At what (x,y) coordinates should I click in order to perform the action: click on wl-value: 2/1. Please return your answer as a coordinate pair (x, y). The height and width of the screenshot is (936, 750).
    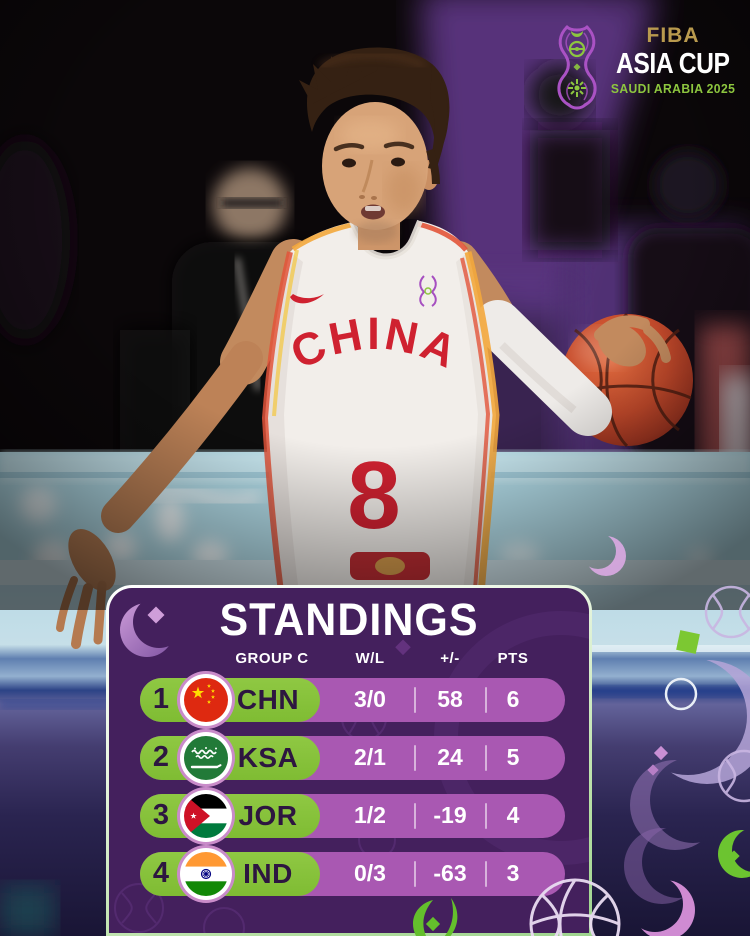
    Looking at the image, I should click on (370, 757).